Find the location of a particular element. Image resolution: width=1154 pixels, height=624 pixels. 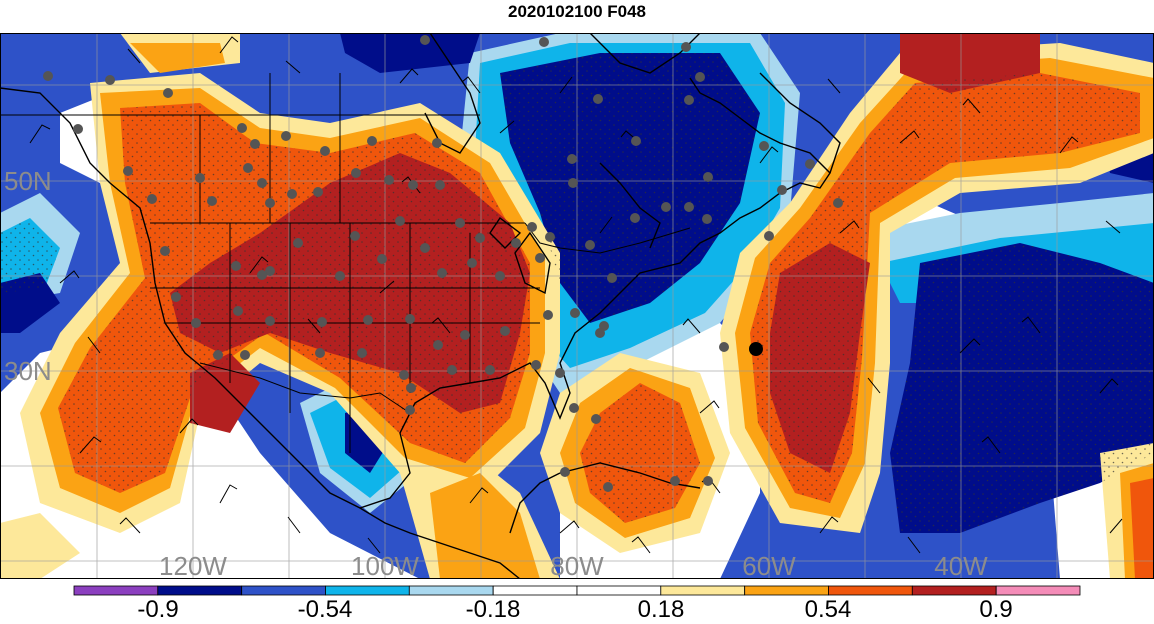

lat-label-30n: 30N is located at coordinates (28, 371).